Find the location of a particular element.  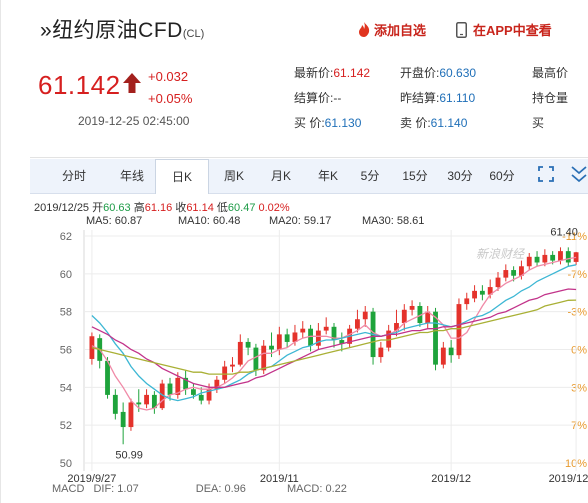

tab-2: 日K is located at coordinates (182, 176).